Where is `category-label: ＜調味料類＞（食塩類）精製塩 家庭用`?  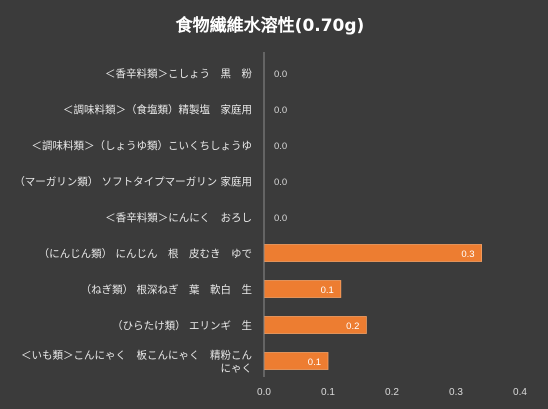
category-label: ＜調味料類＞（食塩類）精製塩 家庭用 is located at coordinates (157, 109).